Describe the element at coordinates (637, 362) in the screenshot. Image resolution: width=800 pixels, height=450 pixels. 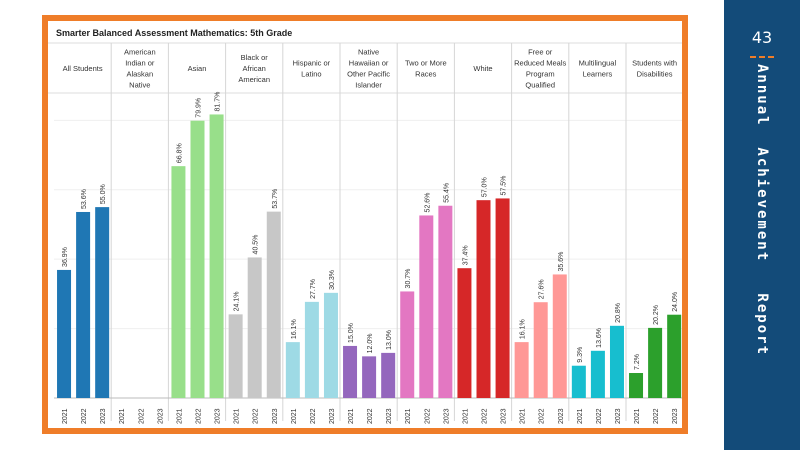
I see `data-label: 7.2%` at that location.